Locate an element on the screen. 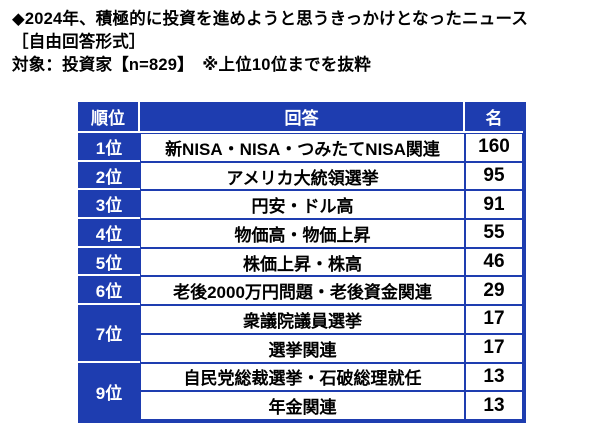 The height and width of the screenshot is (429, 600). count-cell: 95 is located at coordinates (494, 176).